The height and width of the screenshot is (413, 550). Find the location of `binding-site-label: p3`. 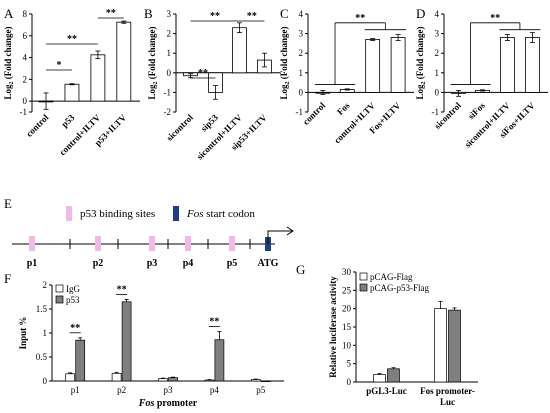

binding-site-label: p3 is located at coordinates (152, 263).